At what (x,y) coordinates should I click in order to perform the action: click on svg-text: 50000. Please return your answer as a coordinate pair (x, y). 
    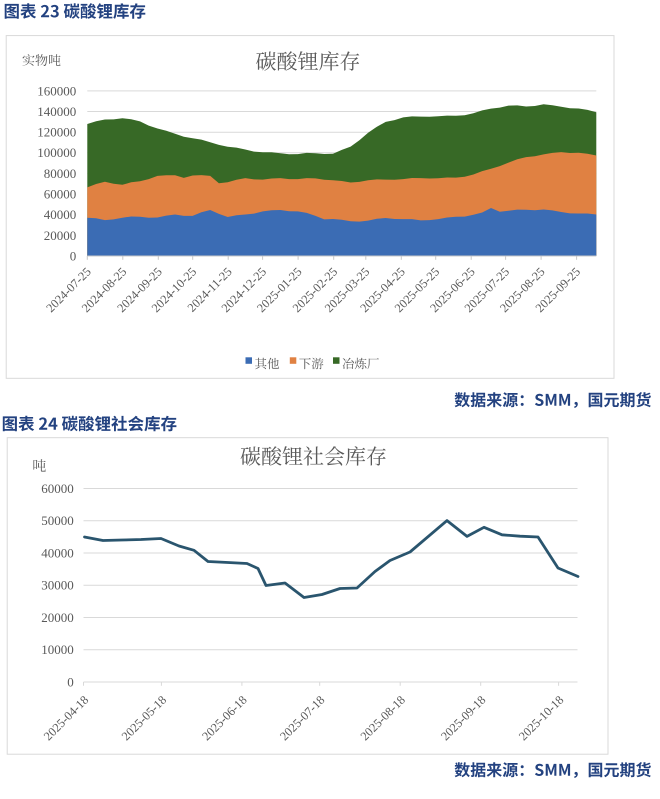
    Looking at the image, I should click on (57, 520).